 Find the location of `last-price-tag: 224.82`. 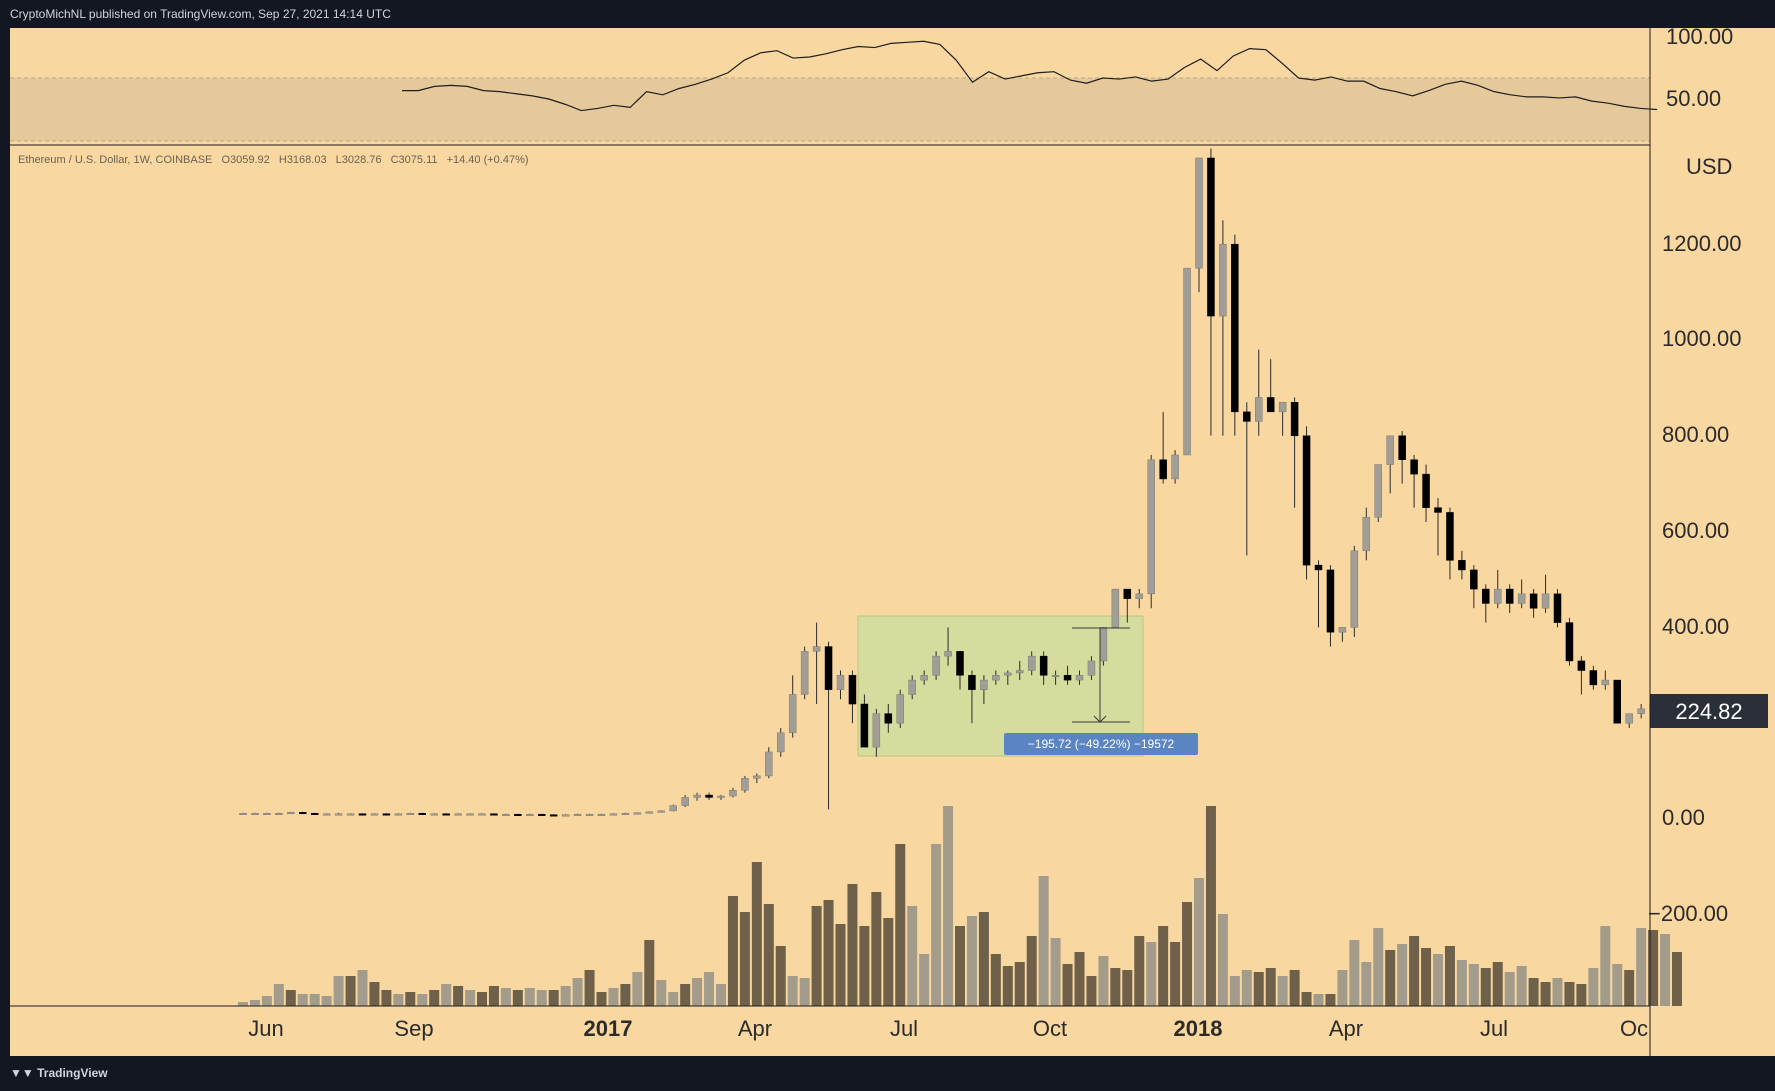

last-price-tag: 224.82 is located at coordinates (1709, 711).